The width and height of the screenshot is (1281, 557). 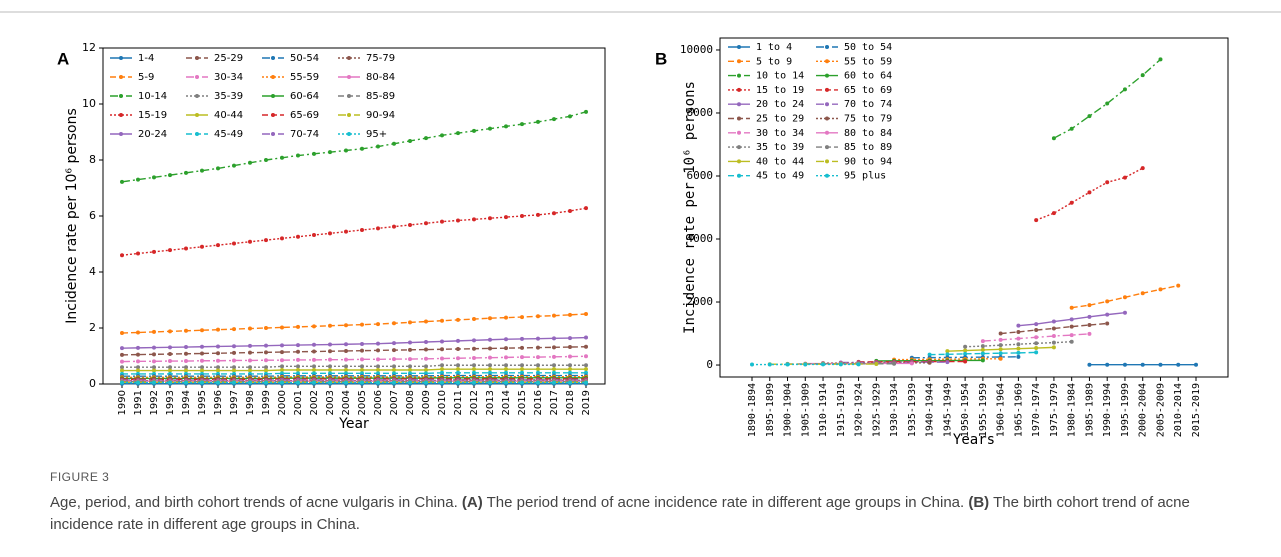 What do you see at coordinates (378, 402) in the screenshot?
I see `x-tick-label: 2006` at bounding box center [378, 402].